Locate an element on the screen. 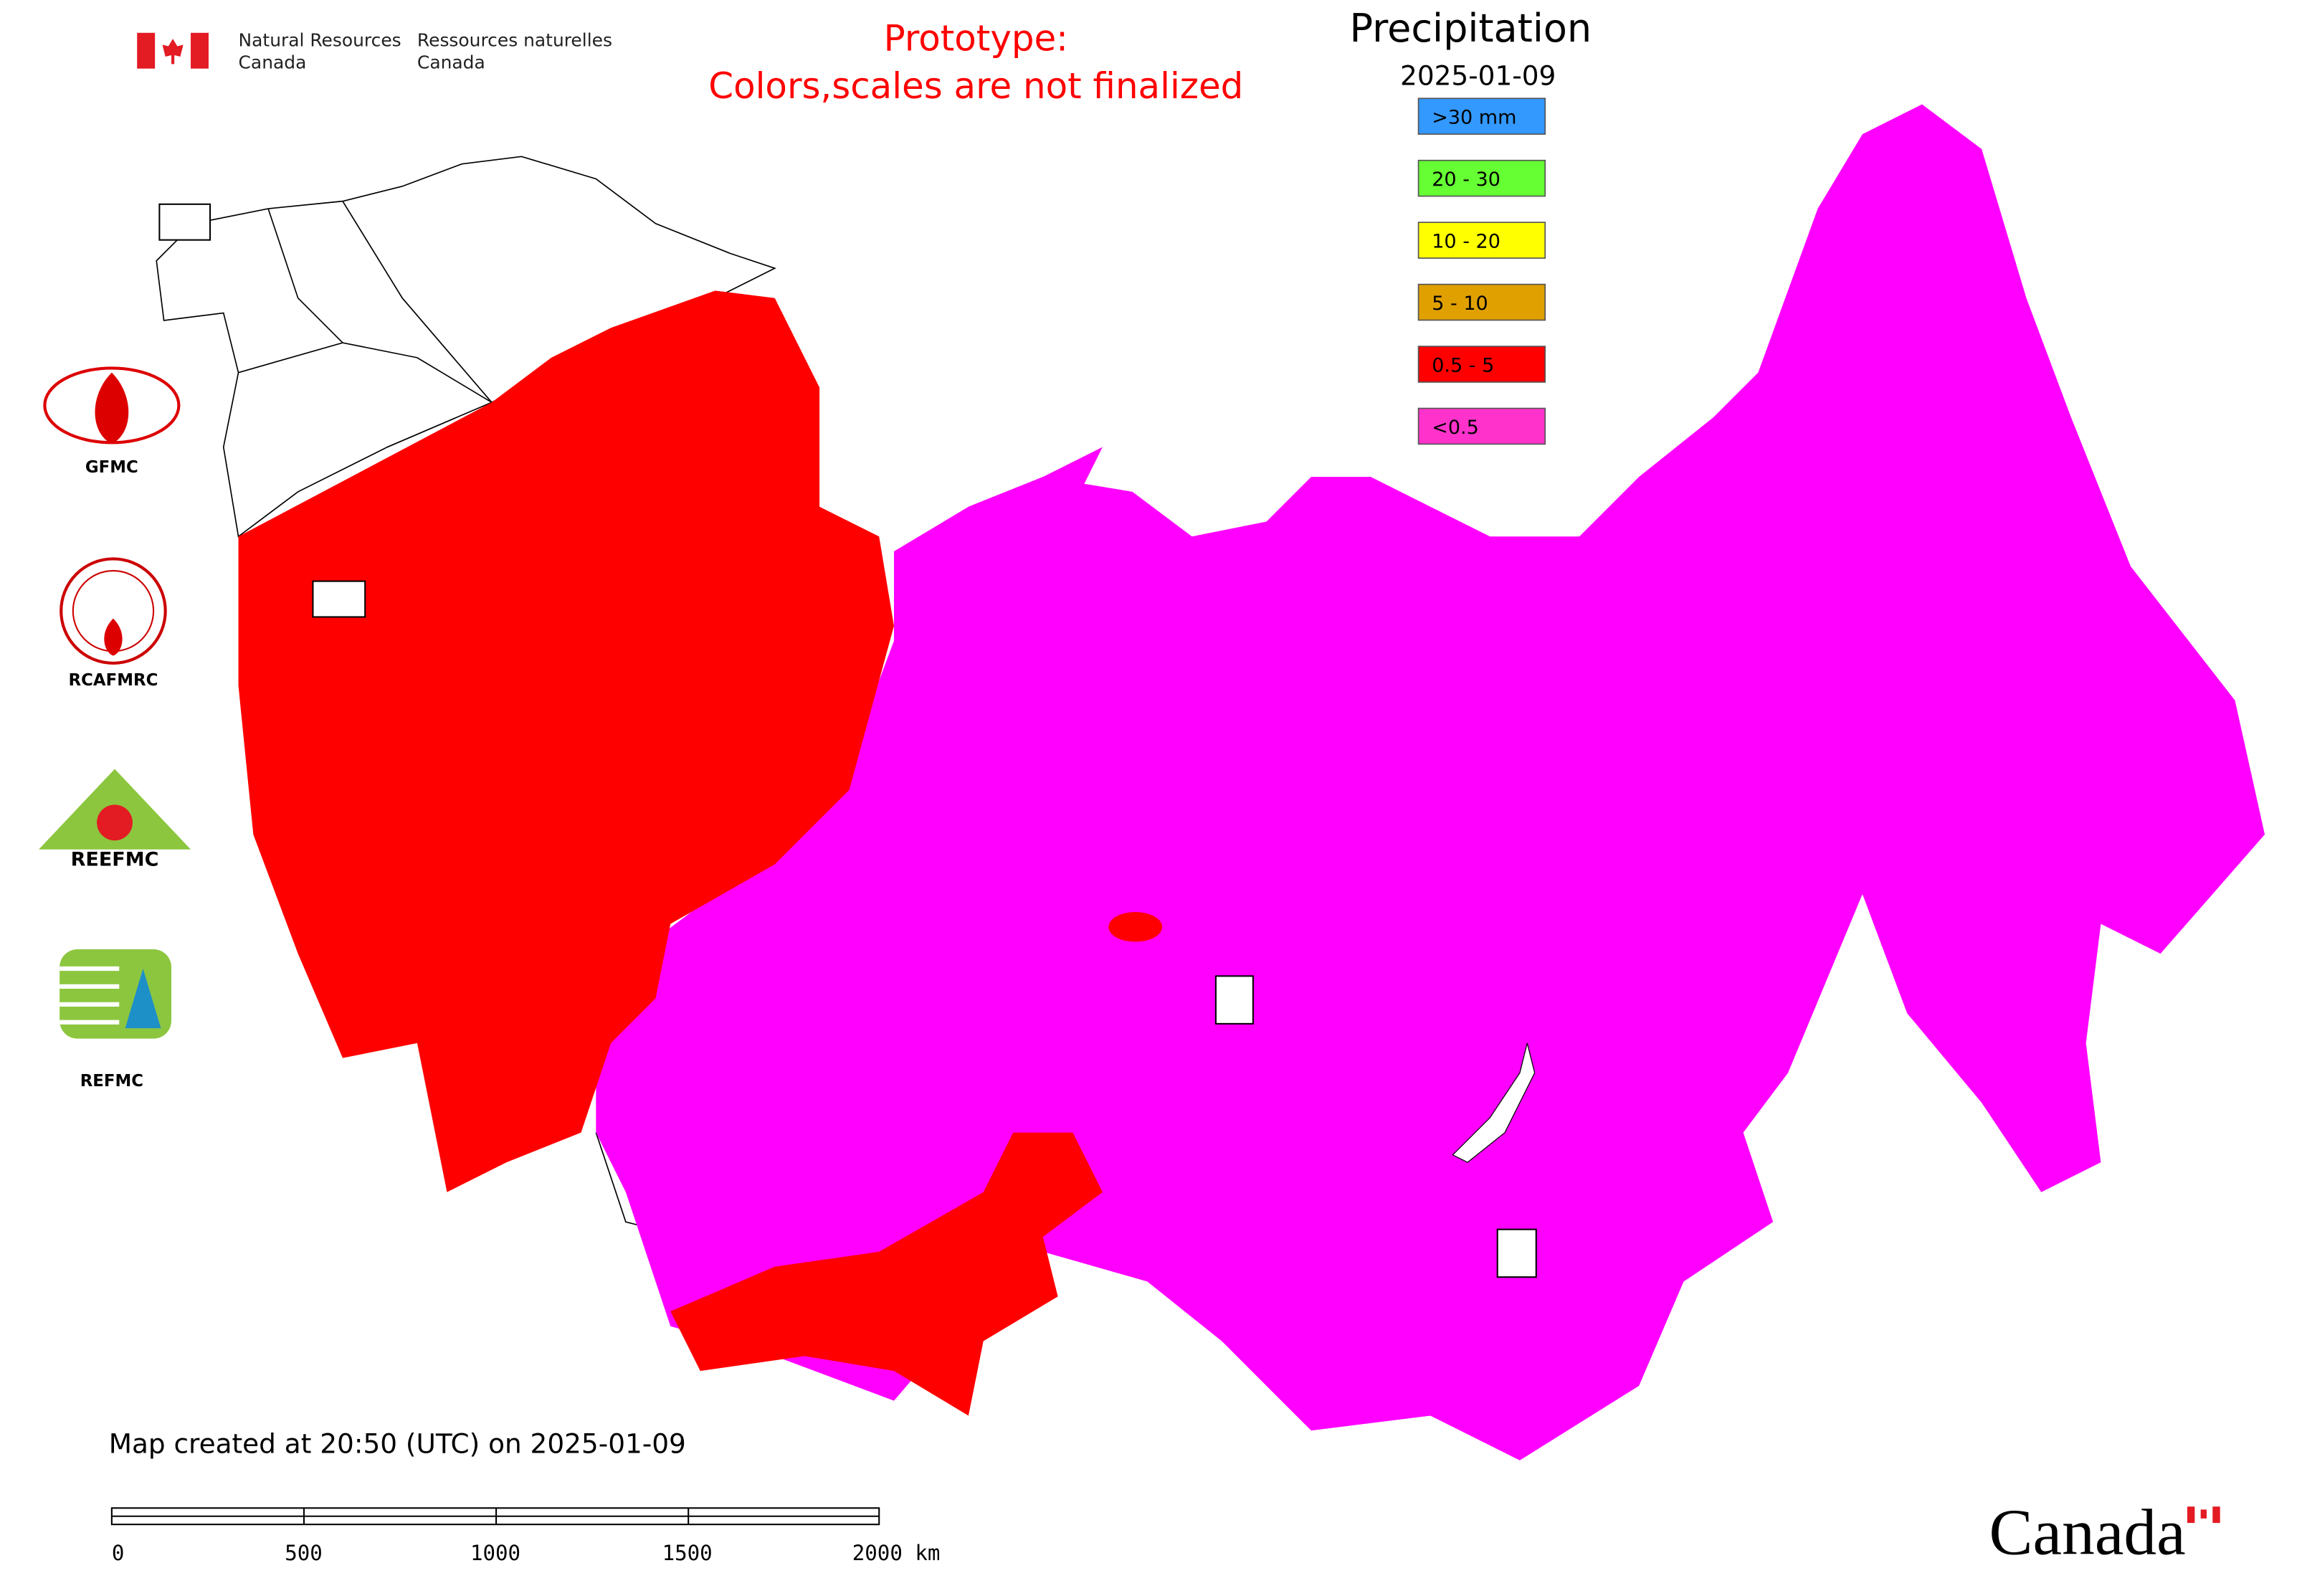  legend: >30 mm 20 - 30 10 - 20 5 - 10 0.5 - 5 <0.5 is located at coordinates (1481, 271).